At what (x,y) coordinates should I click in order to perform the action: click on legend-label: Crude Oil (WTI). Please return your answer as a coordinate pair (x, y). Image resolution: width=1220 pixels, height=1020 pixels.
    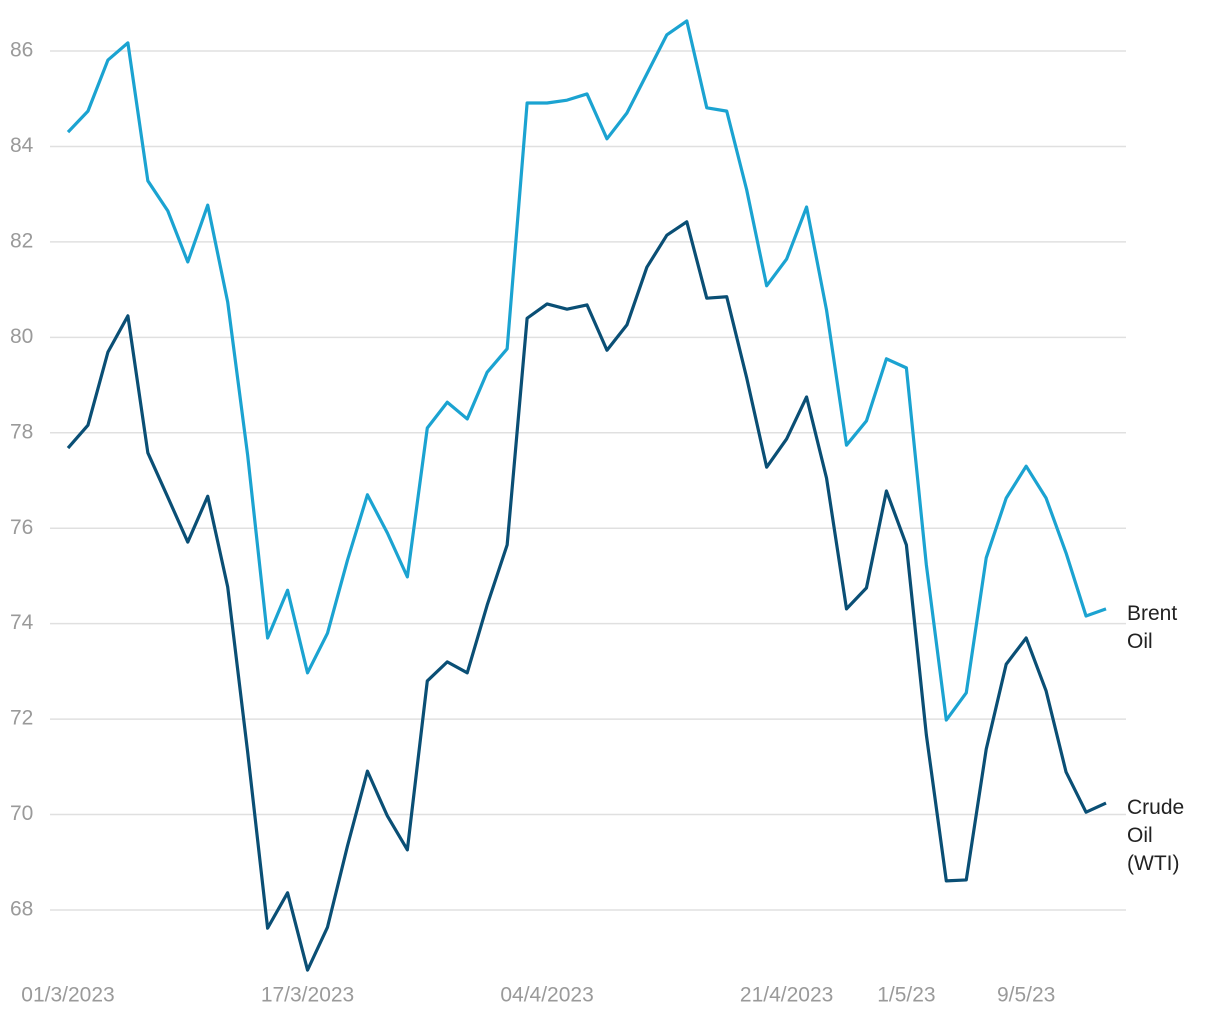
    Looking at the image, I should click on (1155, 835).